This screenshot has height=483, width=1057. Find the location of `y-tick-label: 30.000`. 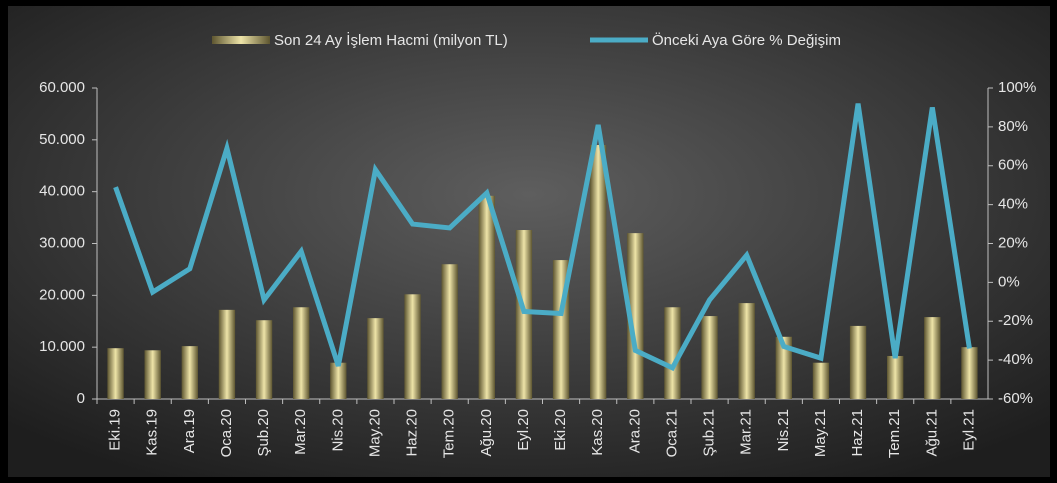

y-tick-label: 30.000 is located at coordinates (62, 242).